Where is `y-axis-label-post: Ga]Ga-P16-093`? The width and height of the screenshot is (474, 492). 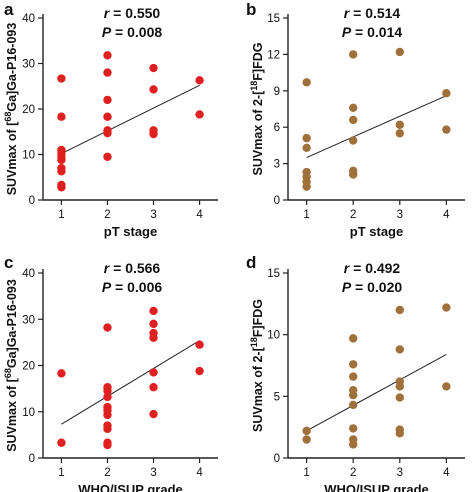
y-axis-label-post: Ga]Ga-P16-093 is located at coordinates (12, 67).